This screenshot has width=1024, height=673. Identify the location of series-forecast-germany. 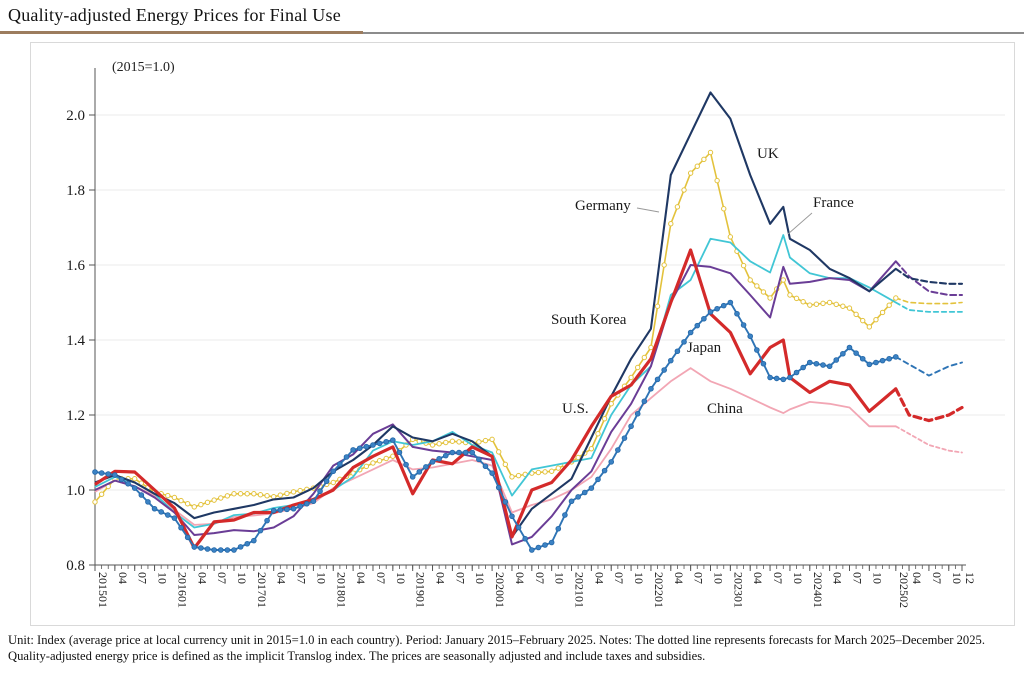
(929, 301).